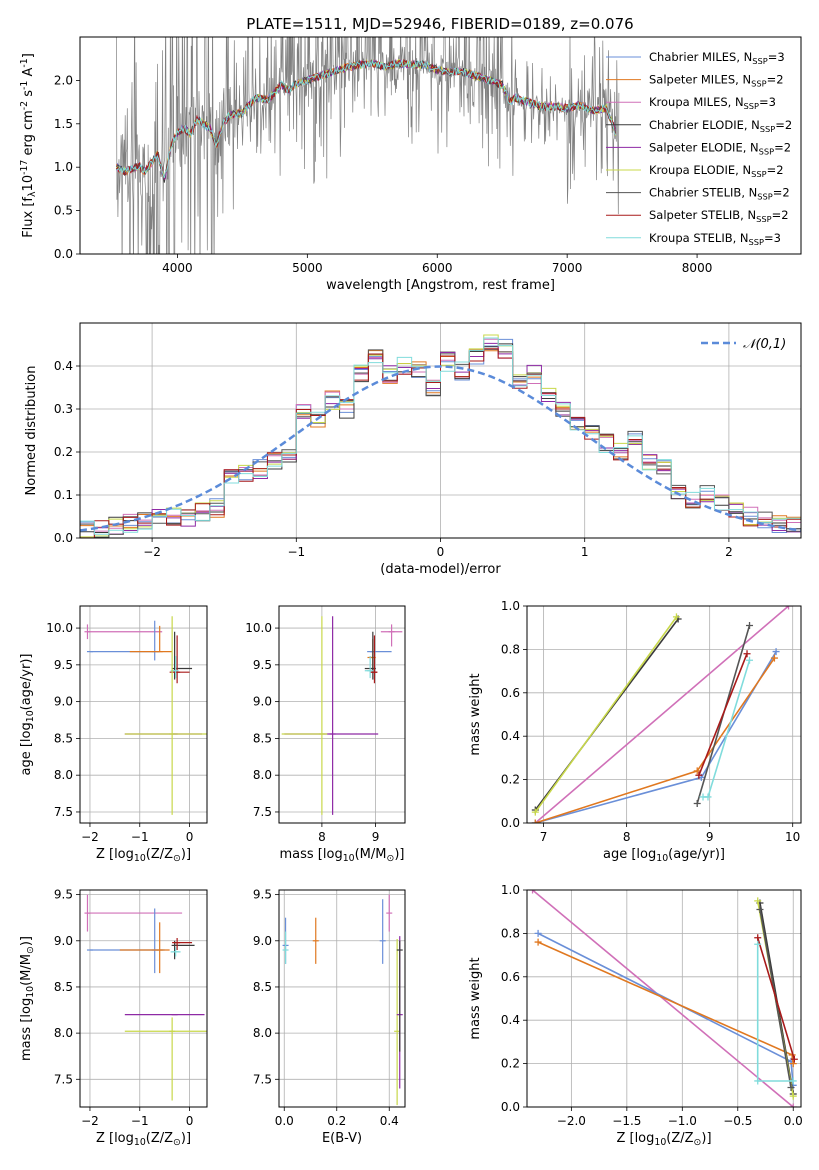 This screenshot has width=819, height=1170. I want to click on histogram-series, so click(440, 443).